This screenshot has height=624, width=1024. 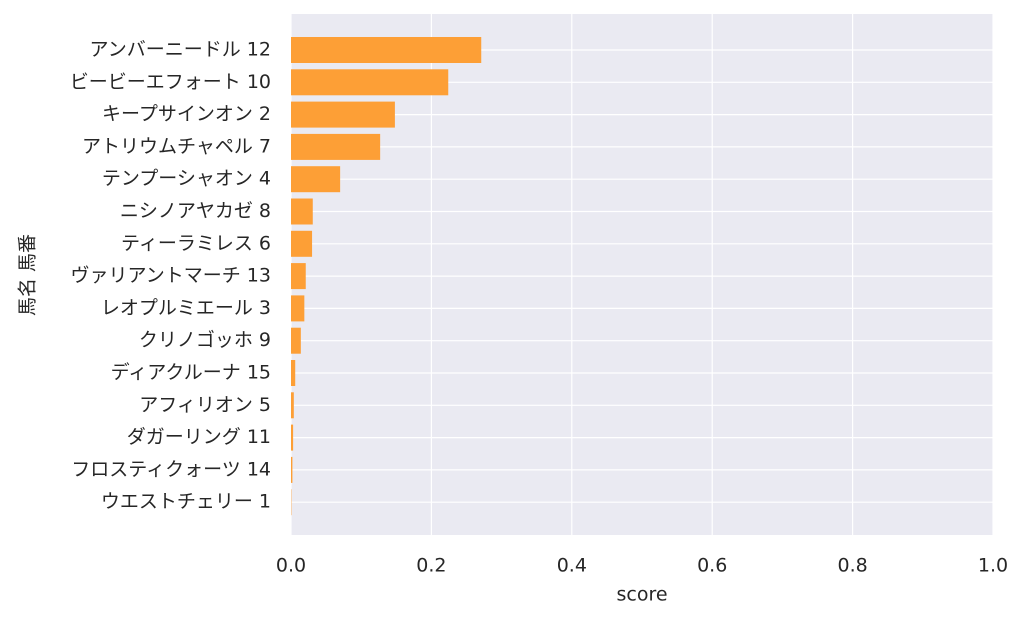 What do you see at coordinates (191, 373) in the screenshot?
I see `y-tick-label: ディアクルーナ 15` at bounding box center [191, 373].